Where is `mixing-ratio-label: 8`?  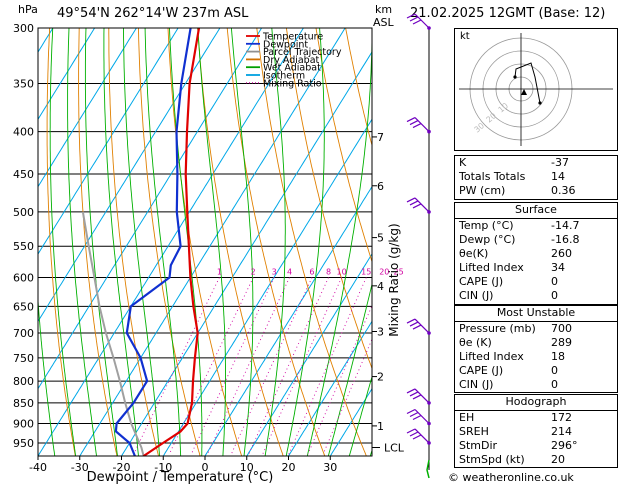
mixing-ratio-label: 8 is located at coordinates (328, 272).